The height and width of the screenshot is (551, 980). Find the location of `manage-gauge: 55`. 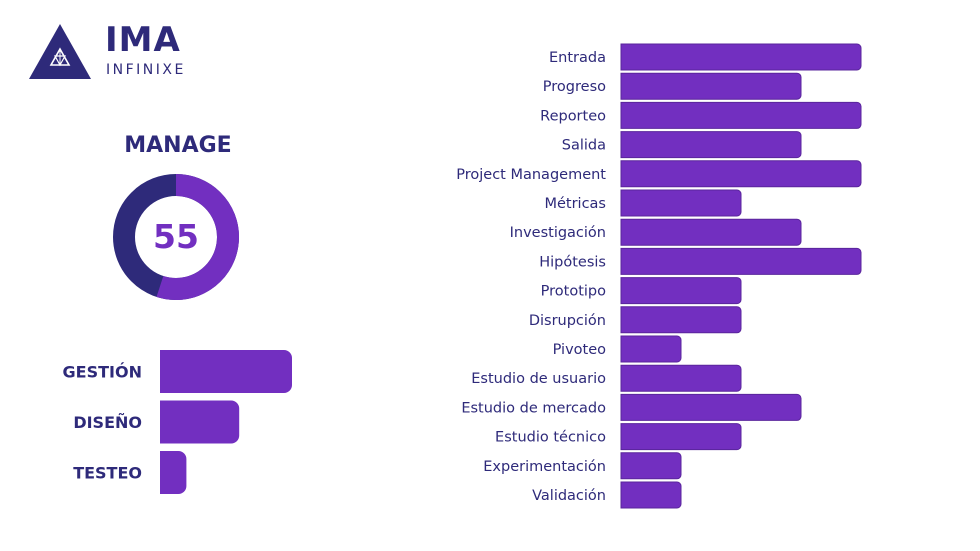

manage-gauge: 55 is located at coordinates (176, 237).